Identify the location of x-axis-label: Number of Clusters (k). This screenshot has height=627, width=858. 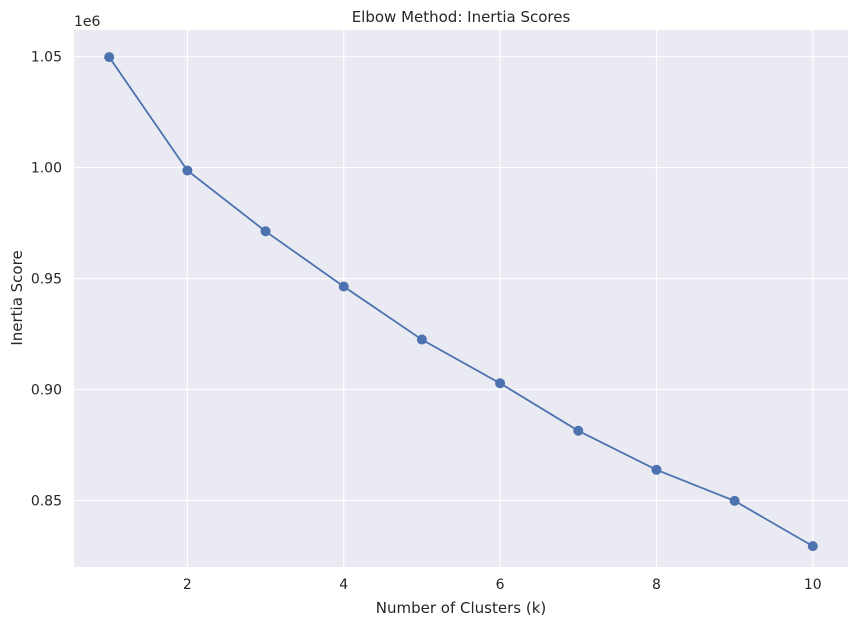
(461, 608).